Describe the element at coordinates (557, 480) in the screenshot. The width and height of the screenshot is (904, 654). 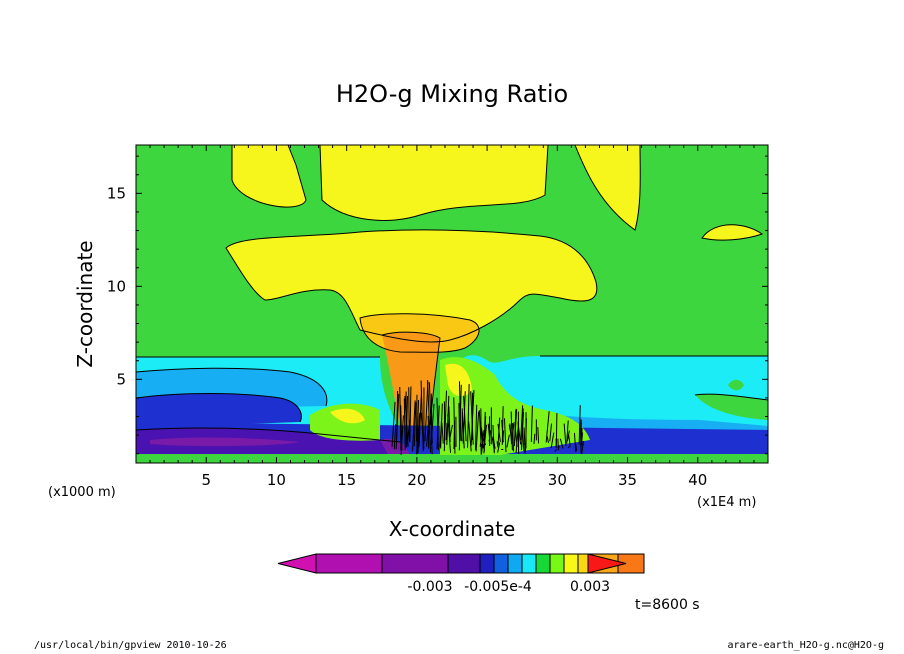
I see `x-tick-label: 30` at that location.